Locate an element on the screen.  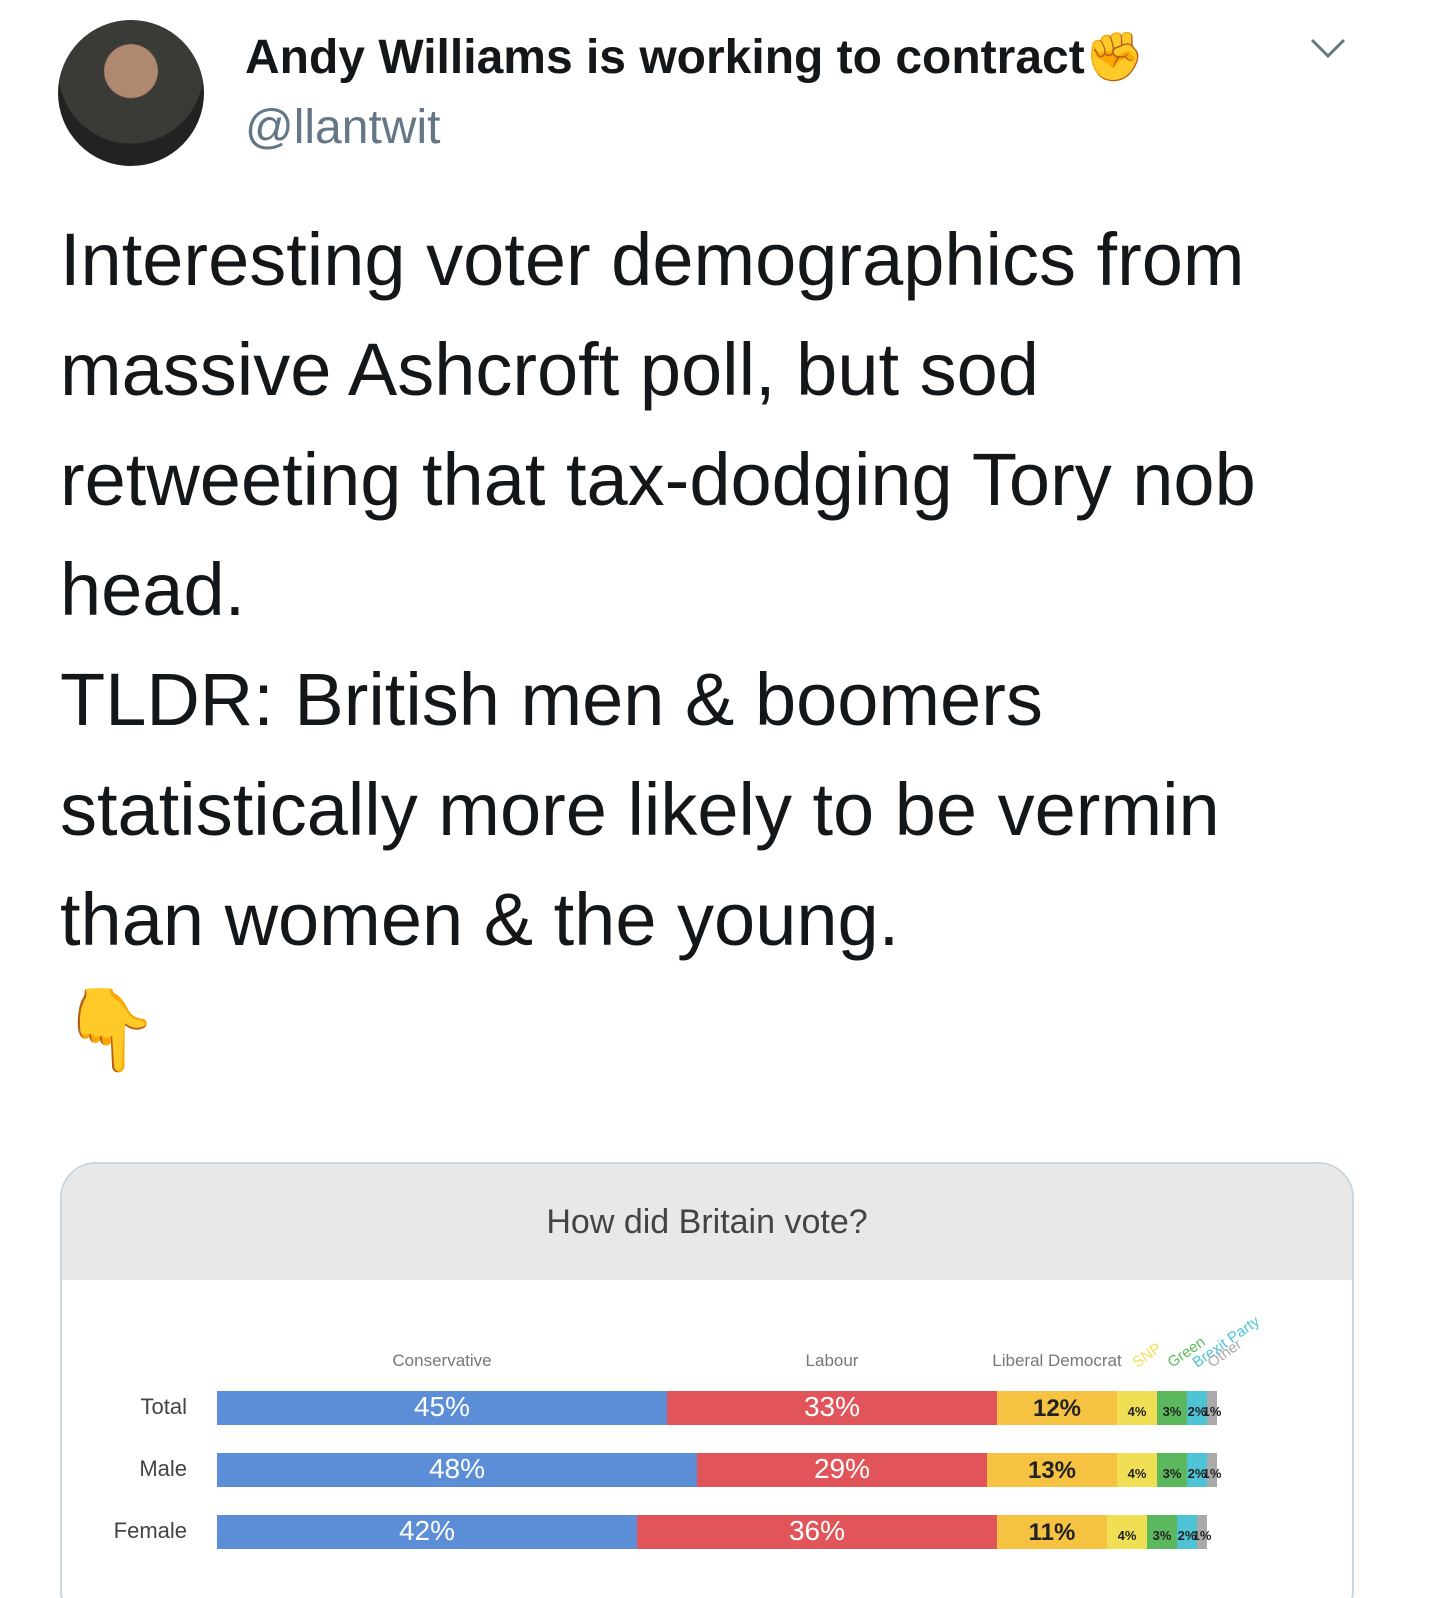
value-label: 11% is located at coordinates (1052, 1532).